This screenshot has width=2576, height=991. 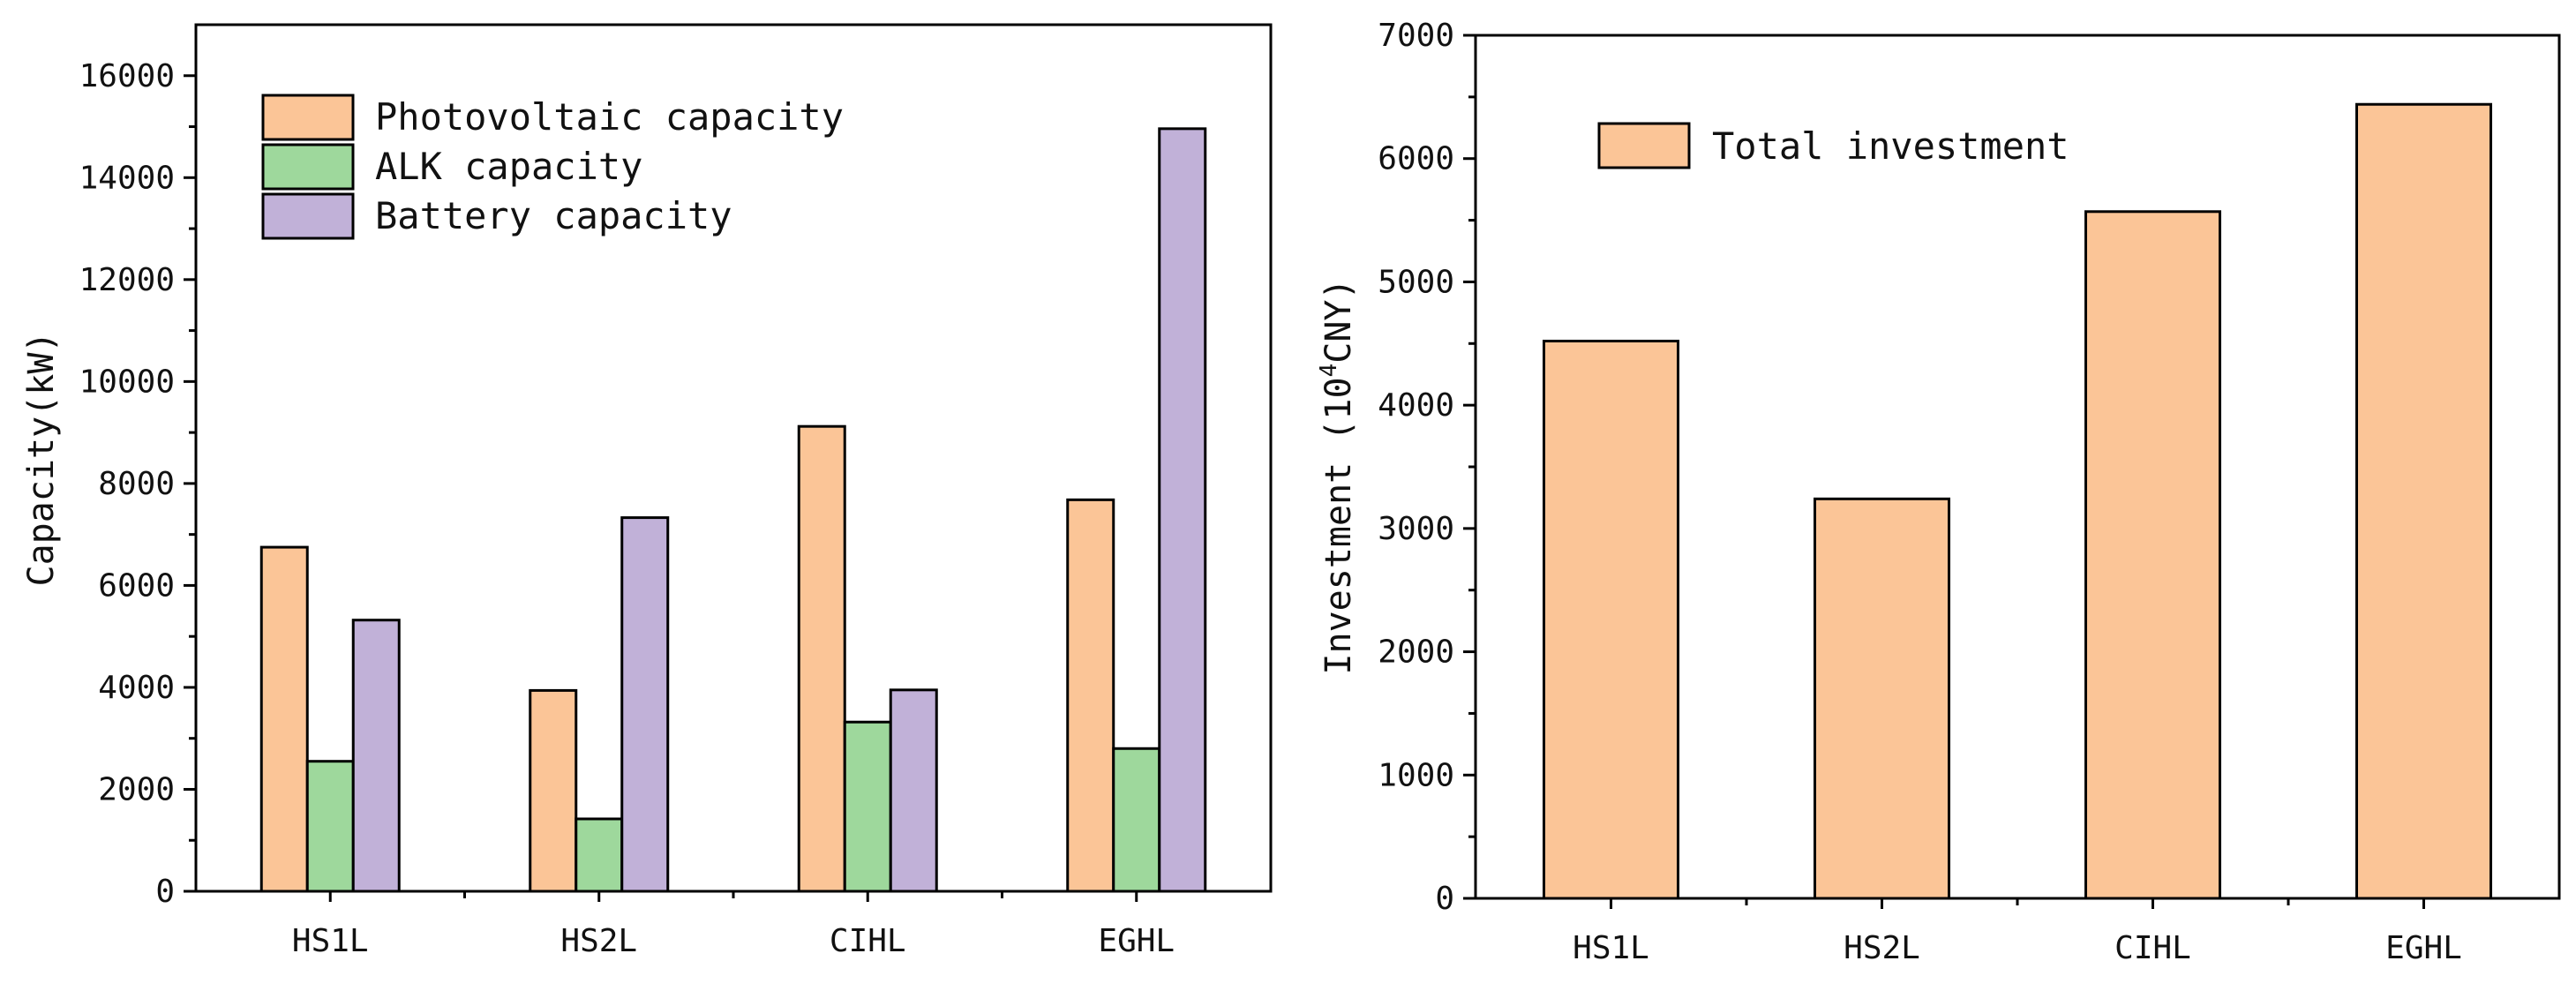 I want to click on bar-capacity-photovoltaic-hs1l, so click(x=284, y=719).